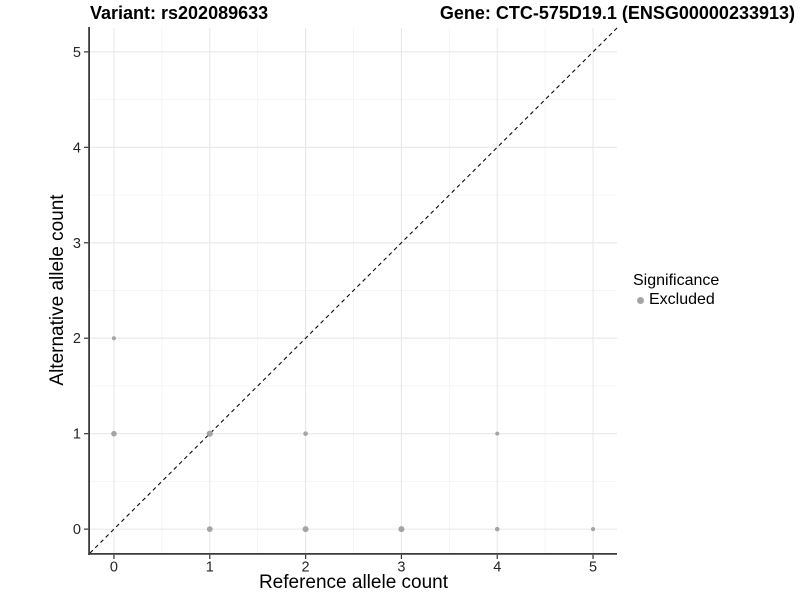  I want to click on y-tick-label: 0, so click(77, 530).